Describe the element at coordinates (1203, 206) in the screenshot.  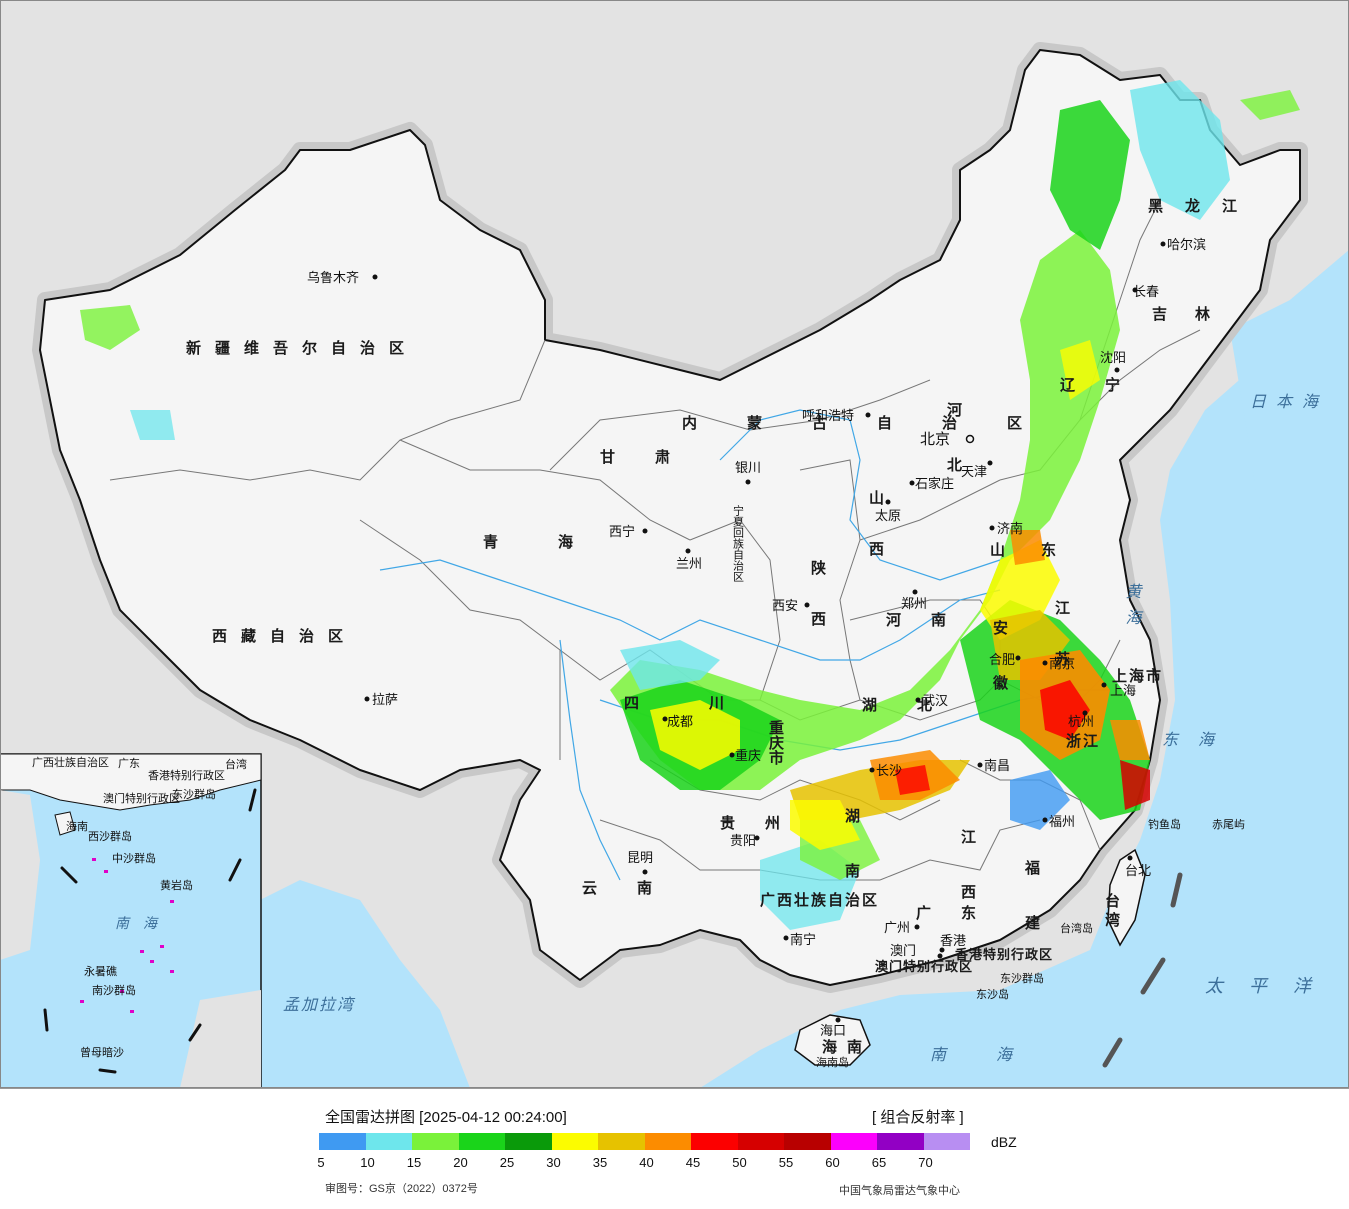
I see `province-label-heilongjiang: 黑龙江` at that location.